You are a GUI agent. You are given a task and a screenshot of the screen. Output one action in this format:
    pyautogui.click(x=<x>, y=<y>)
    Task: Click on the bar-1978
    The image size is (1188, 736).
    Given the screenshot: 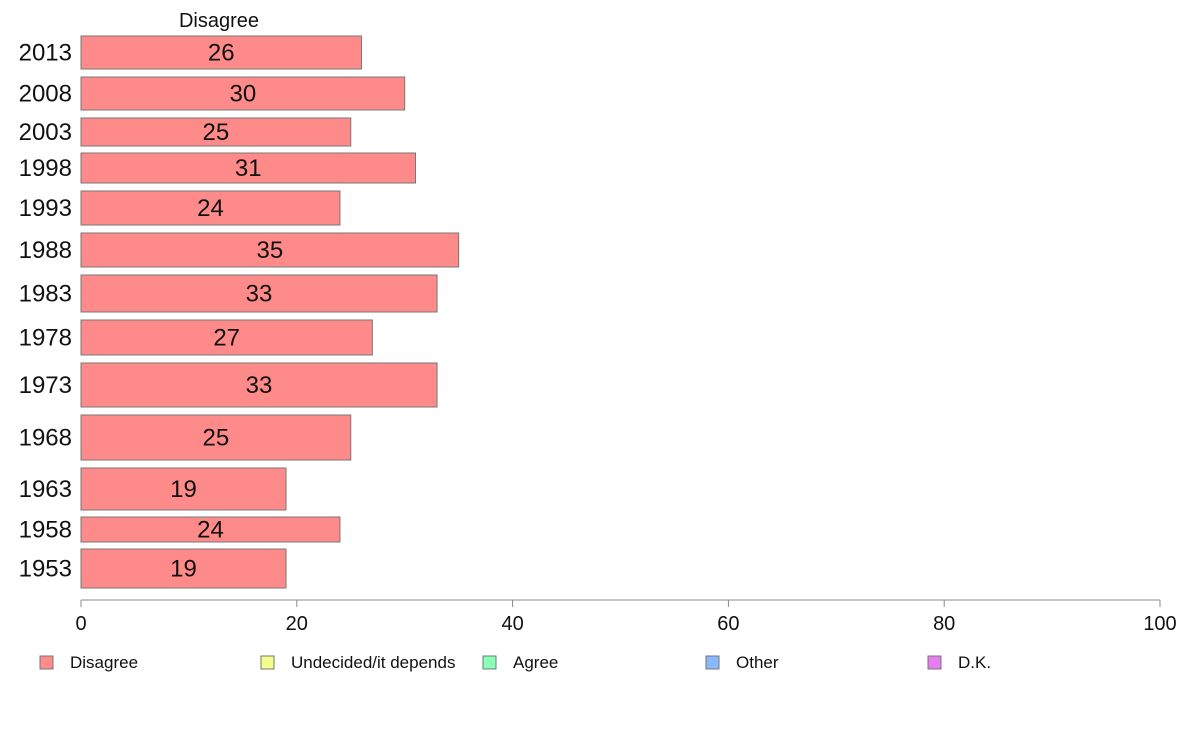 What is the action you would take?
    pyautogui.click(x=226, y=337)
    